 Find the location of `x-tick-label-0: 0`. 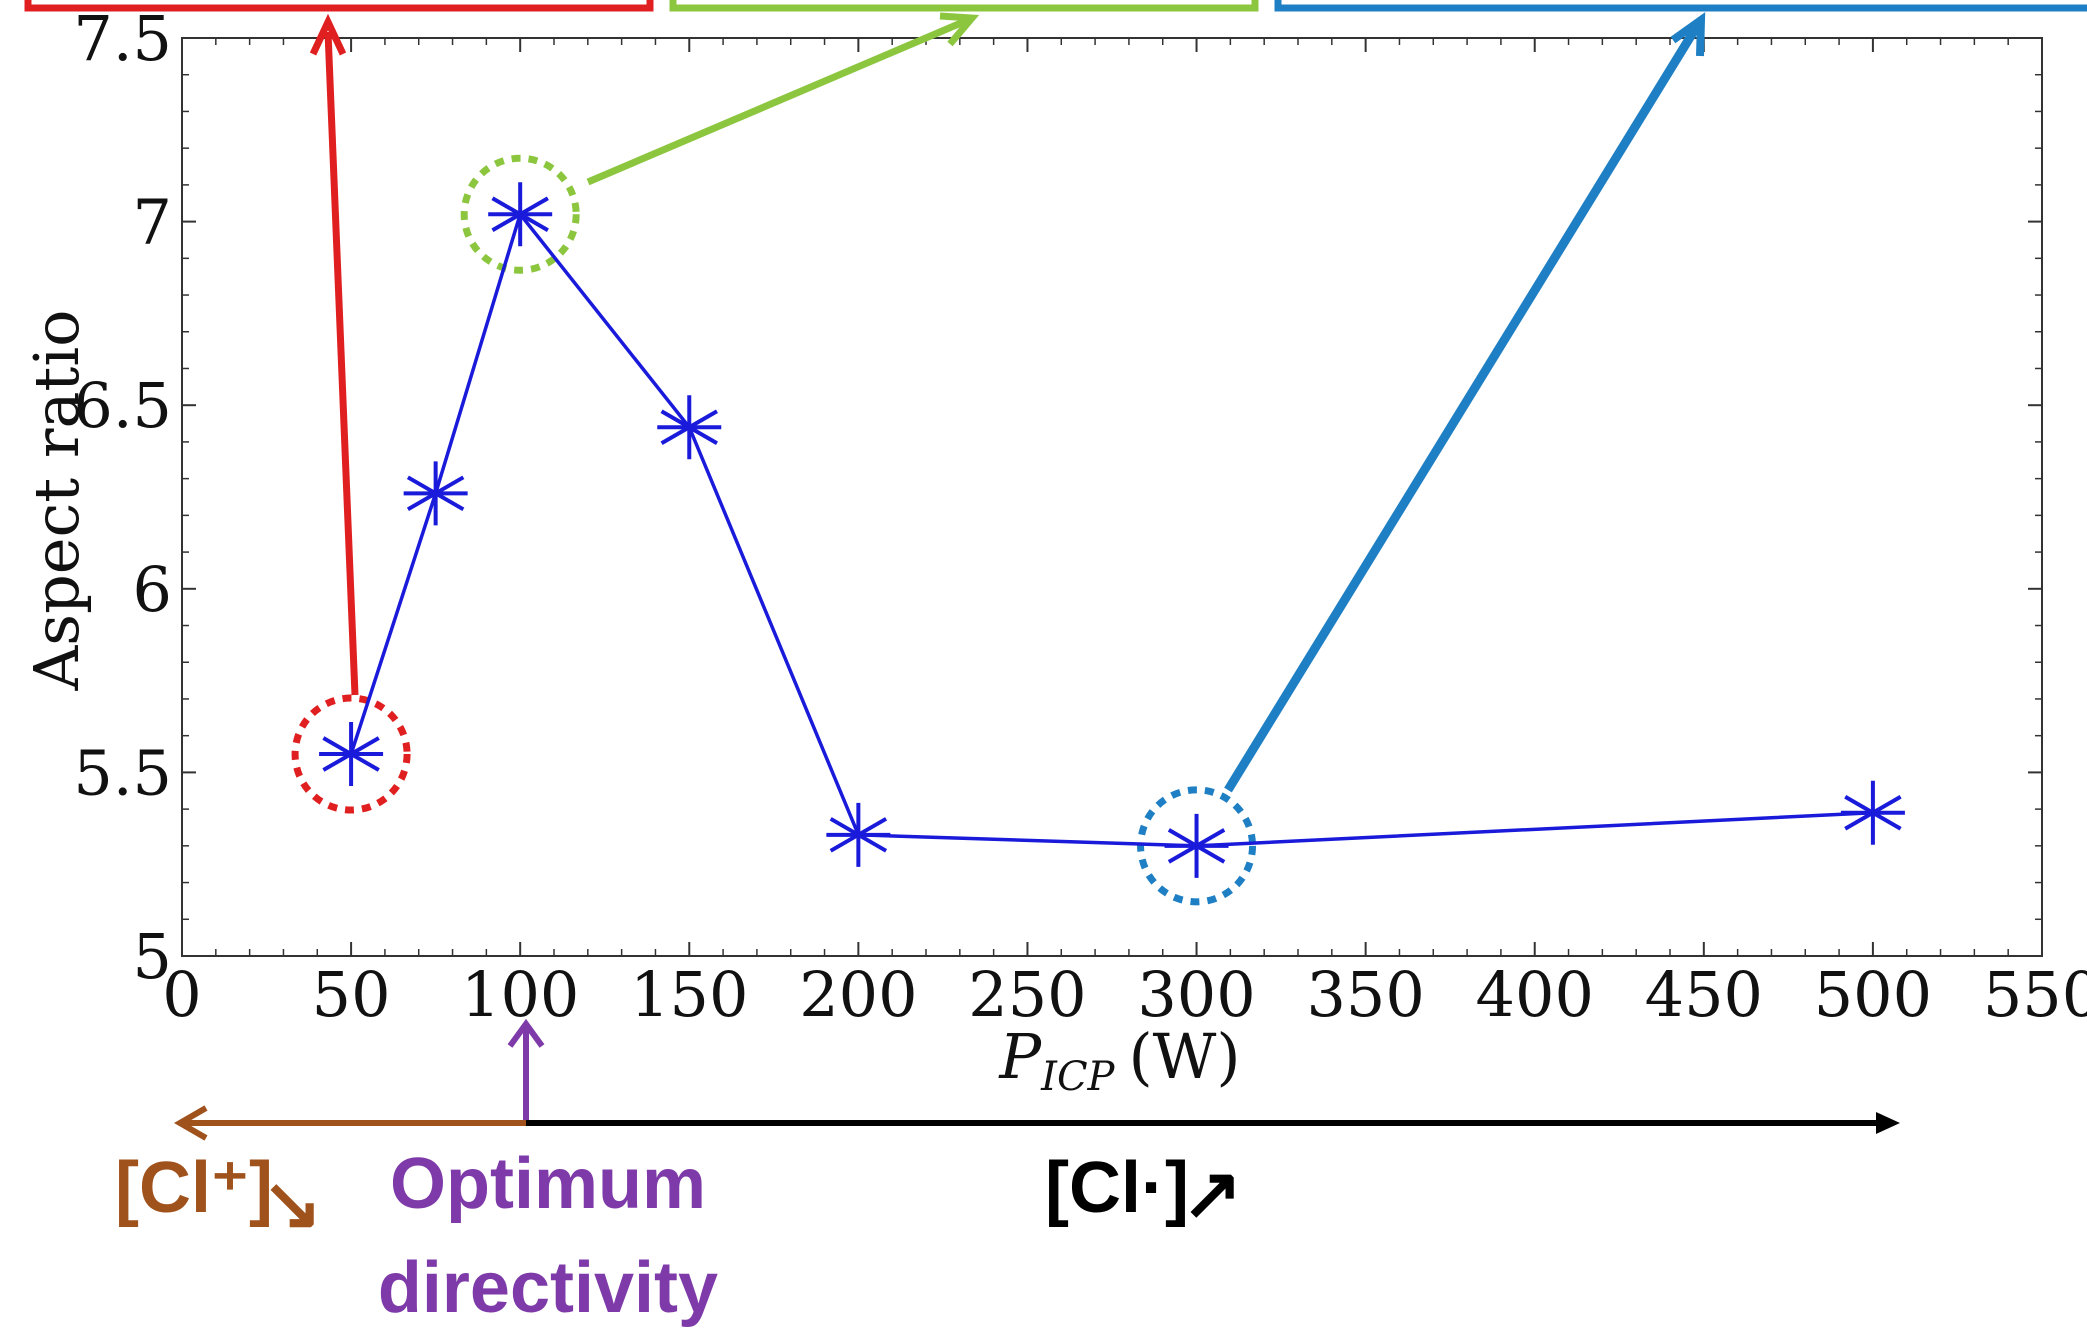

x-tick-label-0: 0 is located at coordinates (181, 994).